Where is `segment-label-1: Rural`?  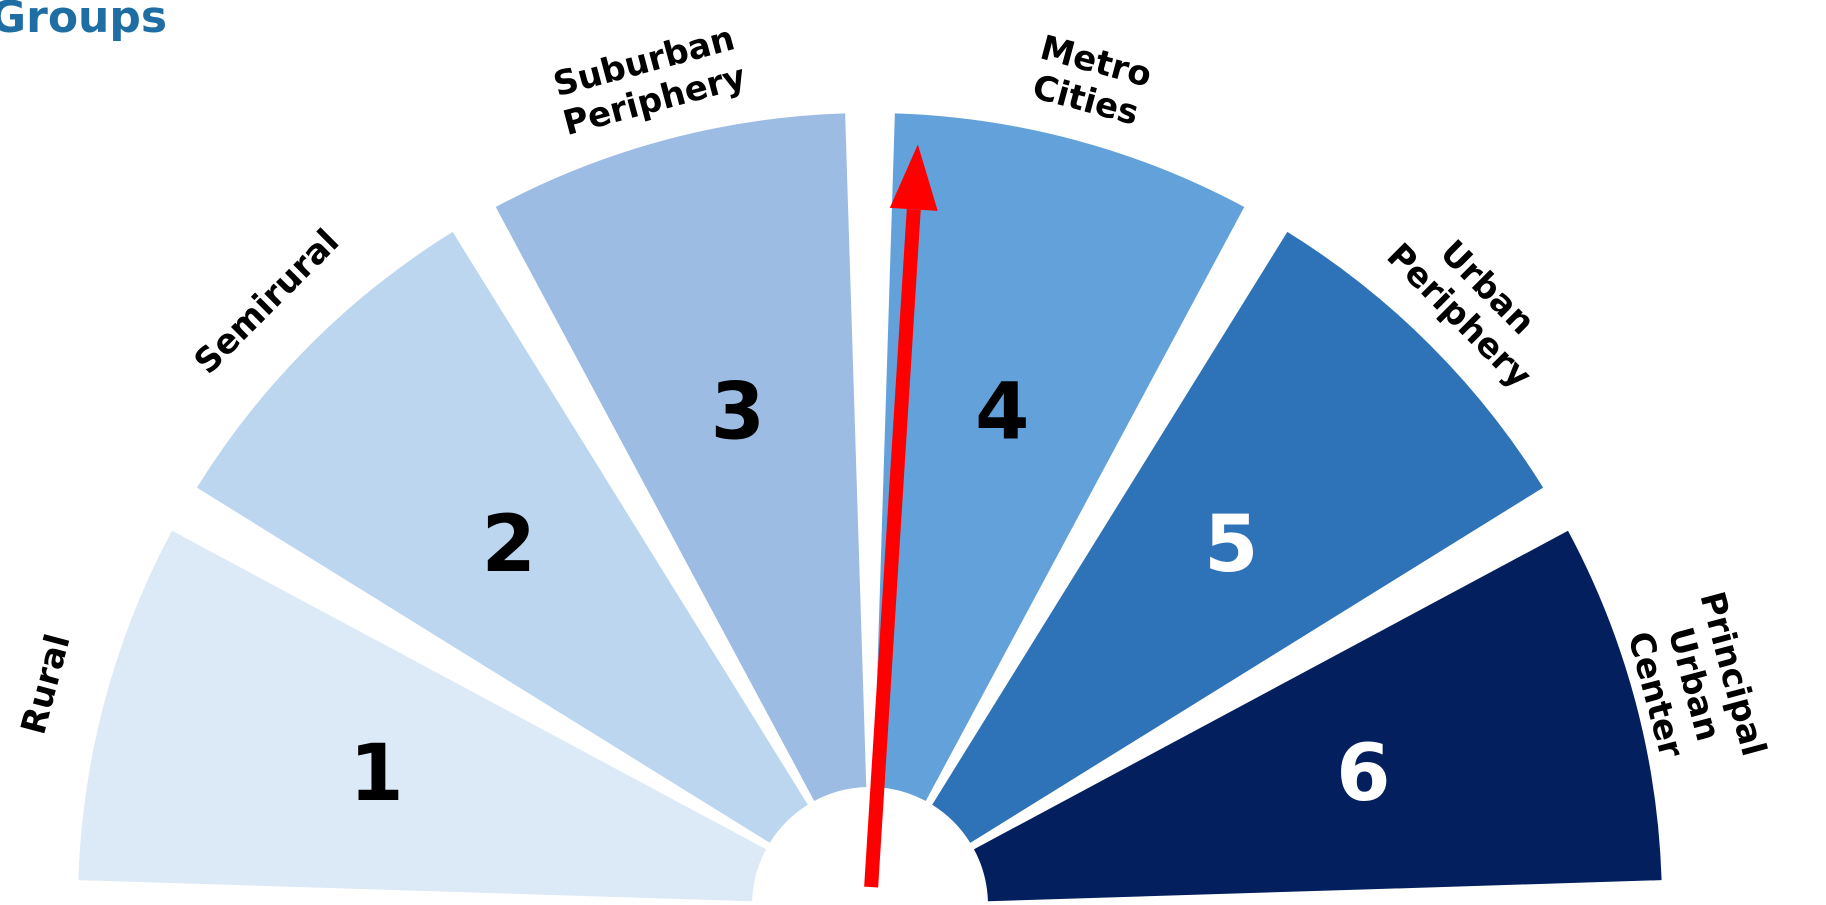 segment-label-1: Rural is located at coordinates (46, 684).